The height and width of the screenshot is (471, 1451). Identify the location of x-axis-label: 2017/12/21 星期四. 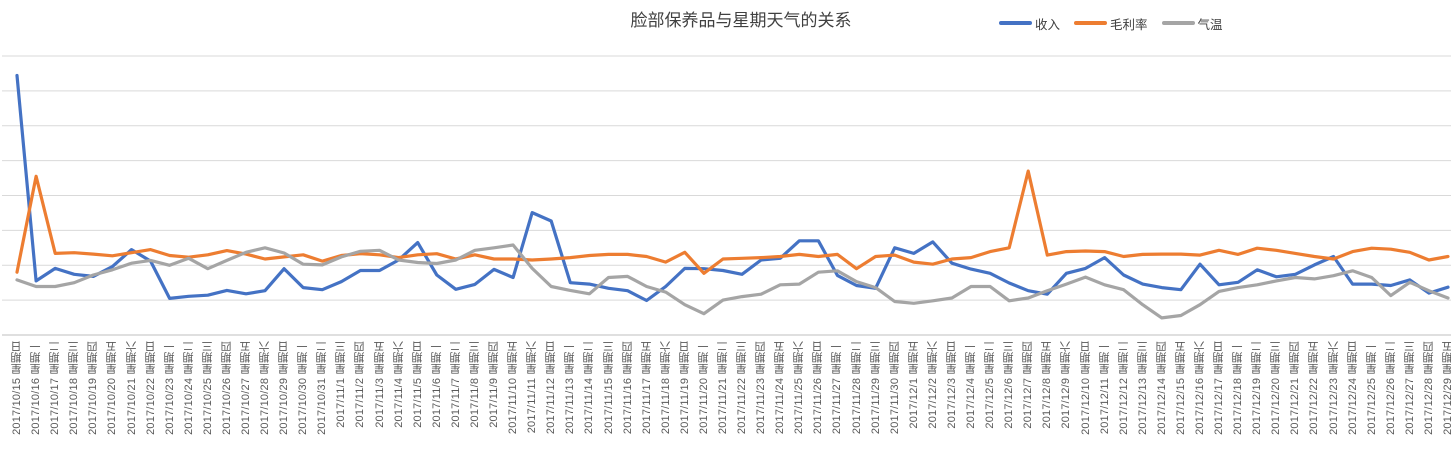
(1295, 388).